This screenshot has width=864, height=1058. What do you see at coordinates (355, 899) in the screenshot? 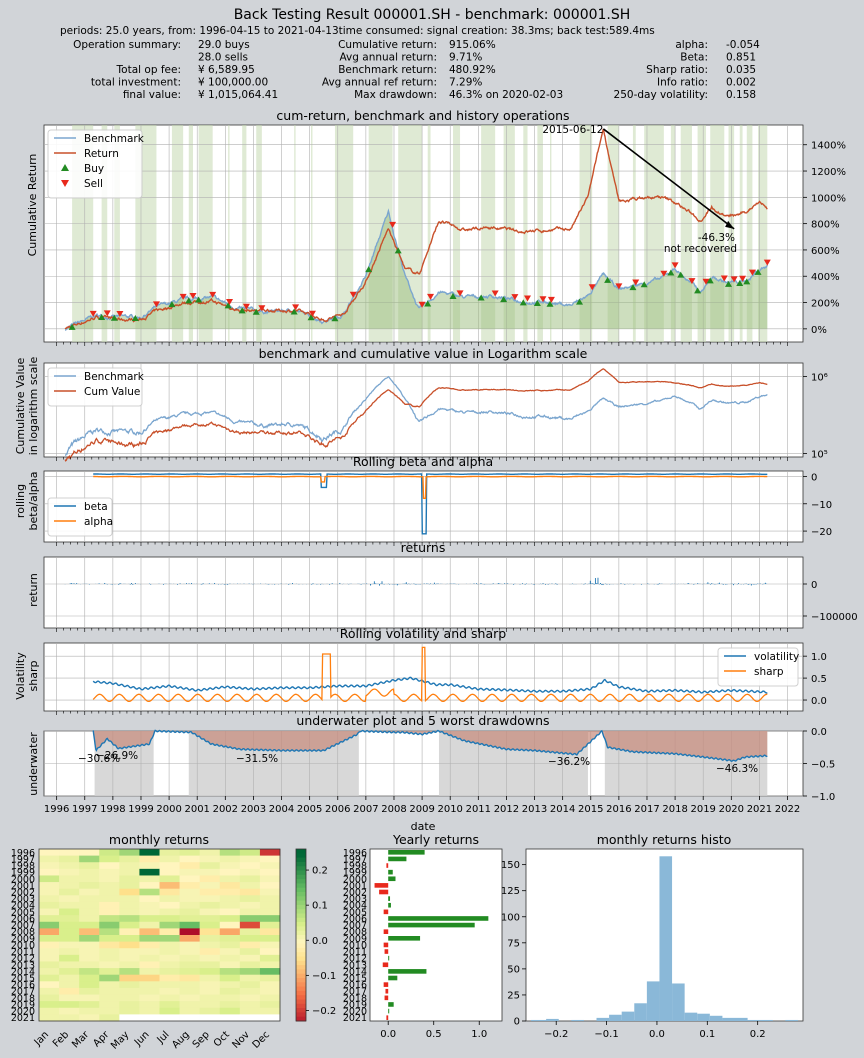
I see `yearly-row-label: 2003` at bounding box center [355, 899].